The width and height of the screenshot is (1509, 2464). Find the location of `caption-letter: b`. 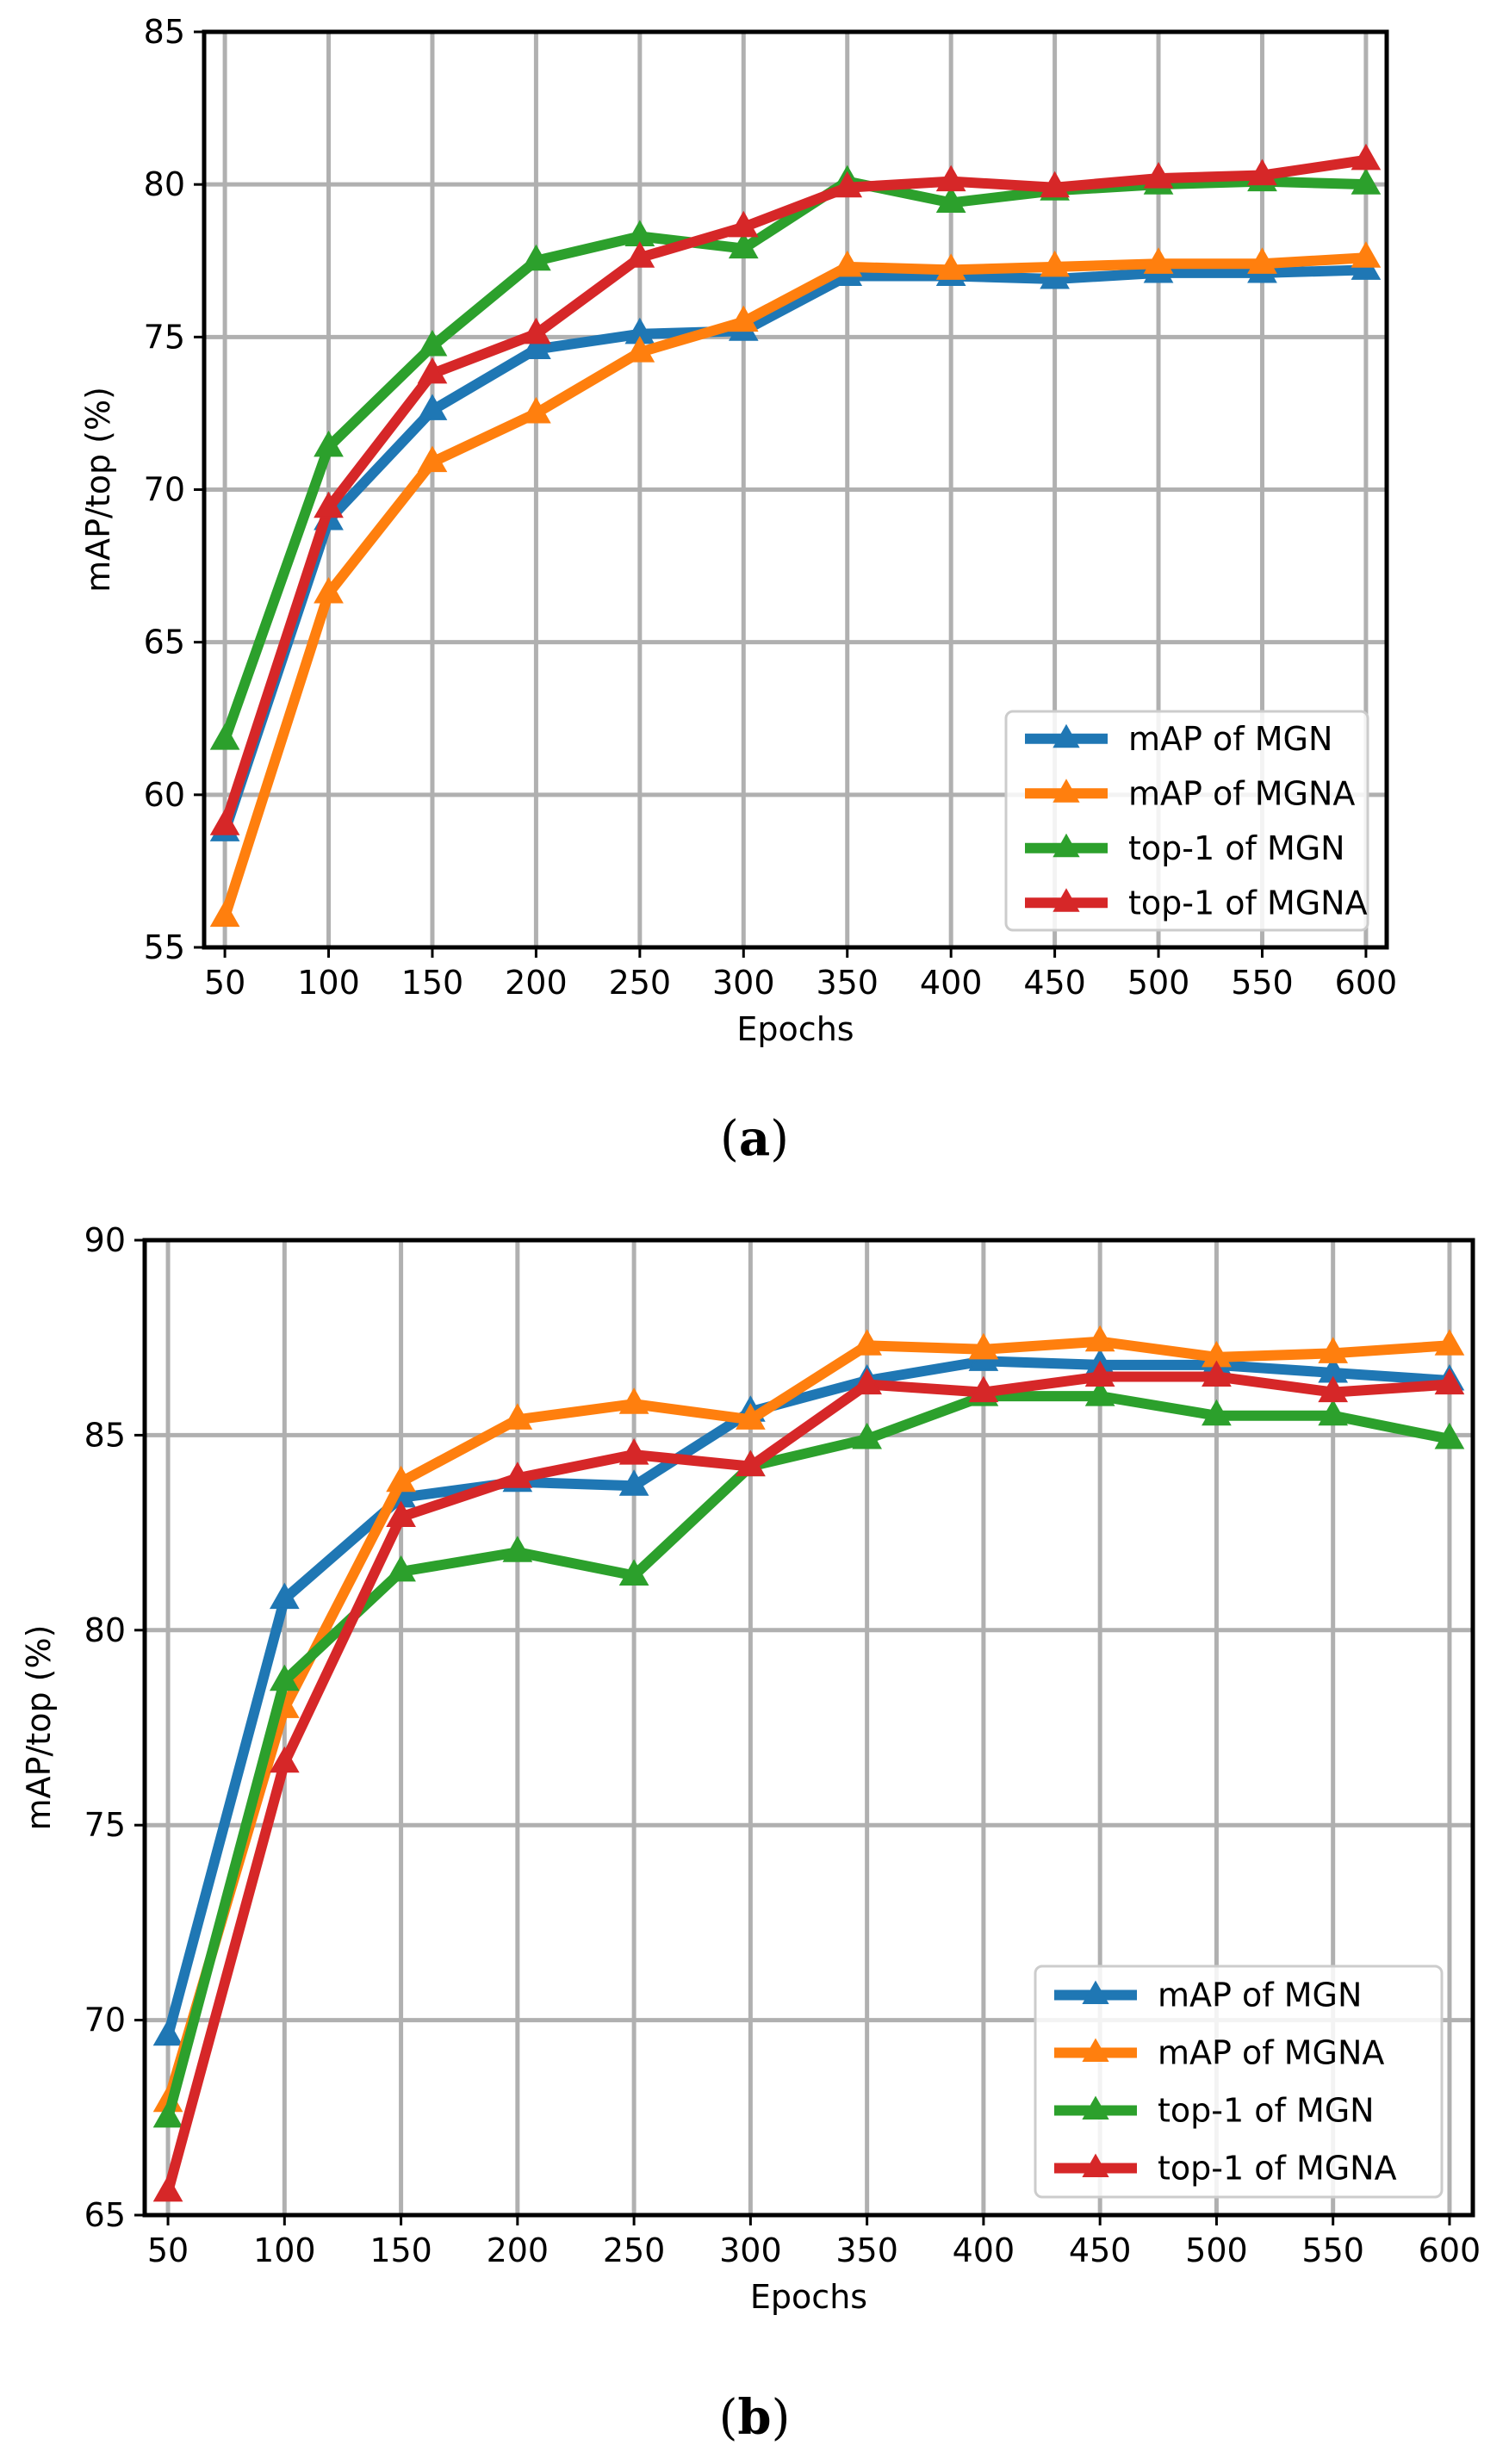

caption-letter: b is located at coordinates (754, 2417).